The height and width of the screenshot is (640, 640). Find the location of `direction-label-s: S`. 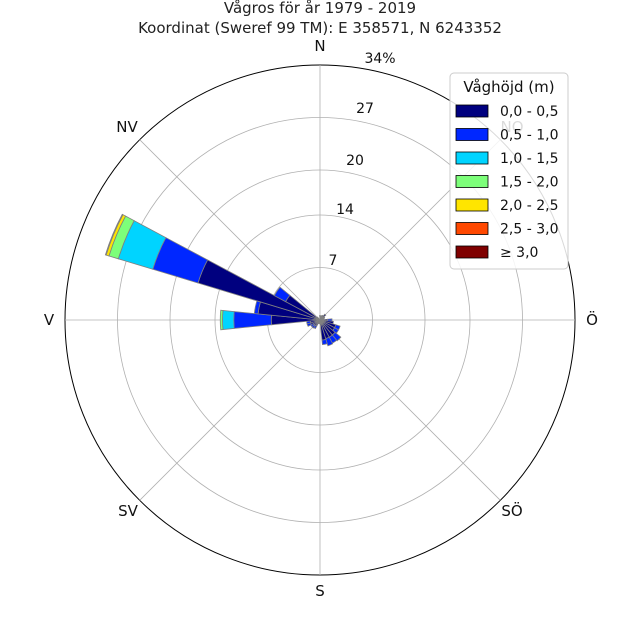

direction-label-s: S is located at coordinates (320, 591).